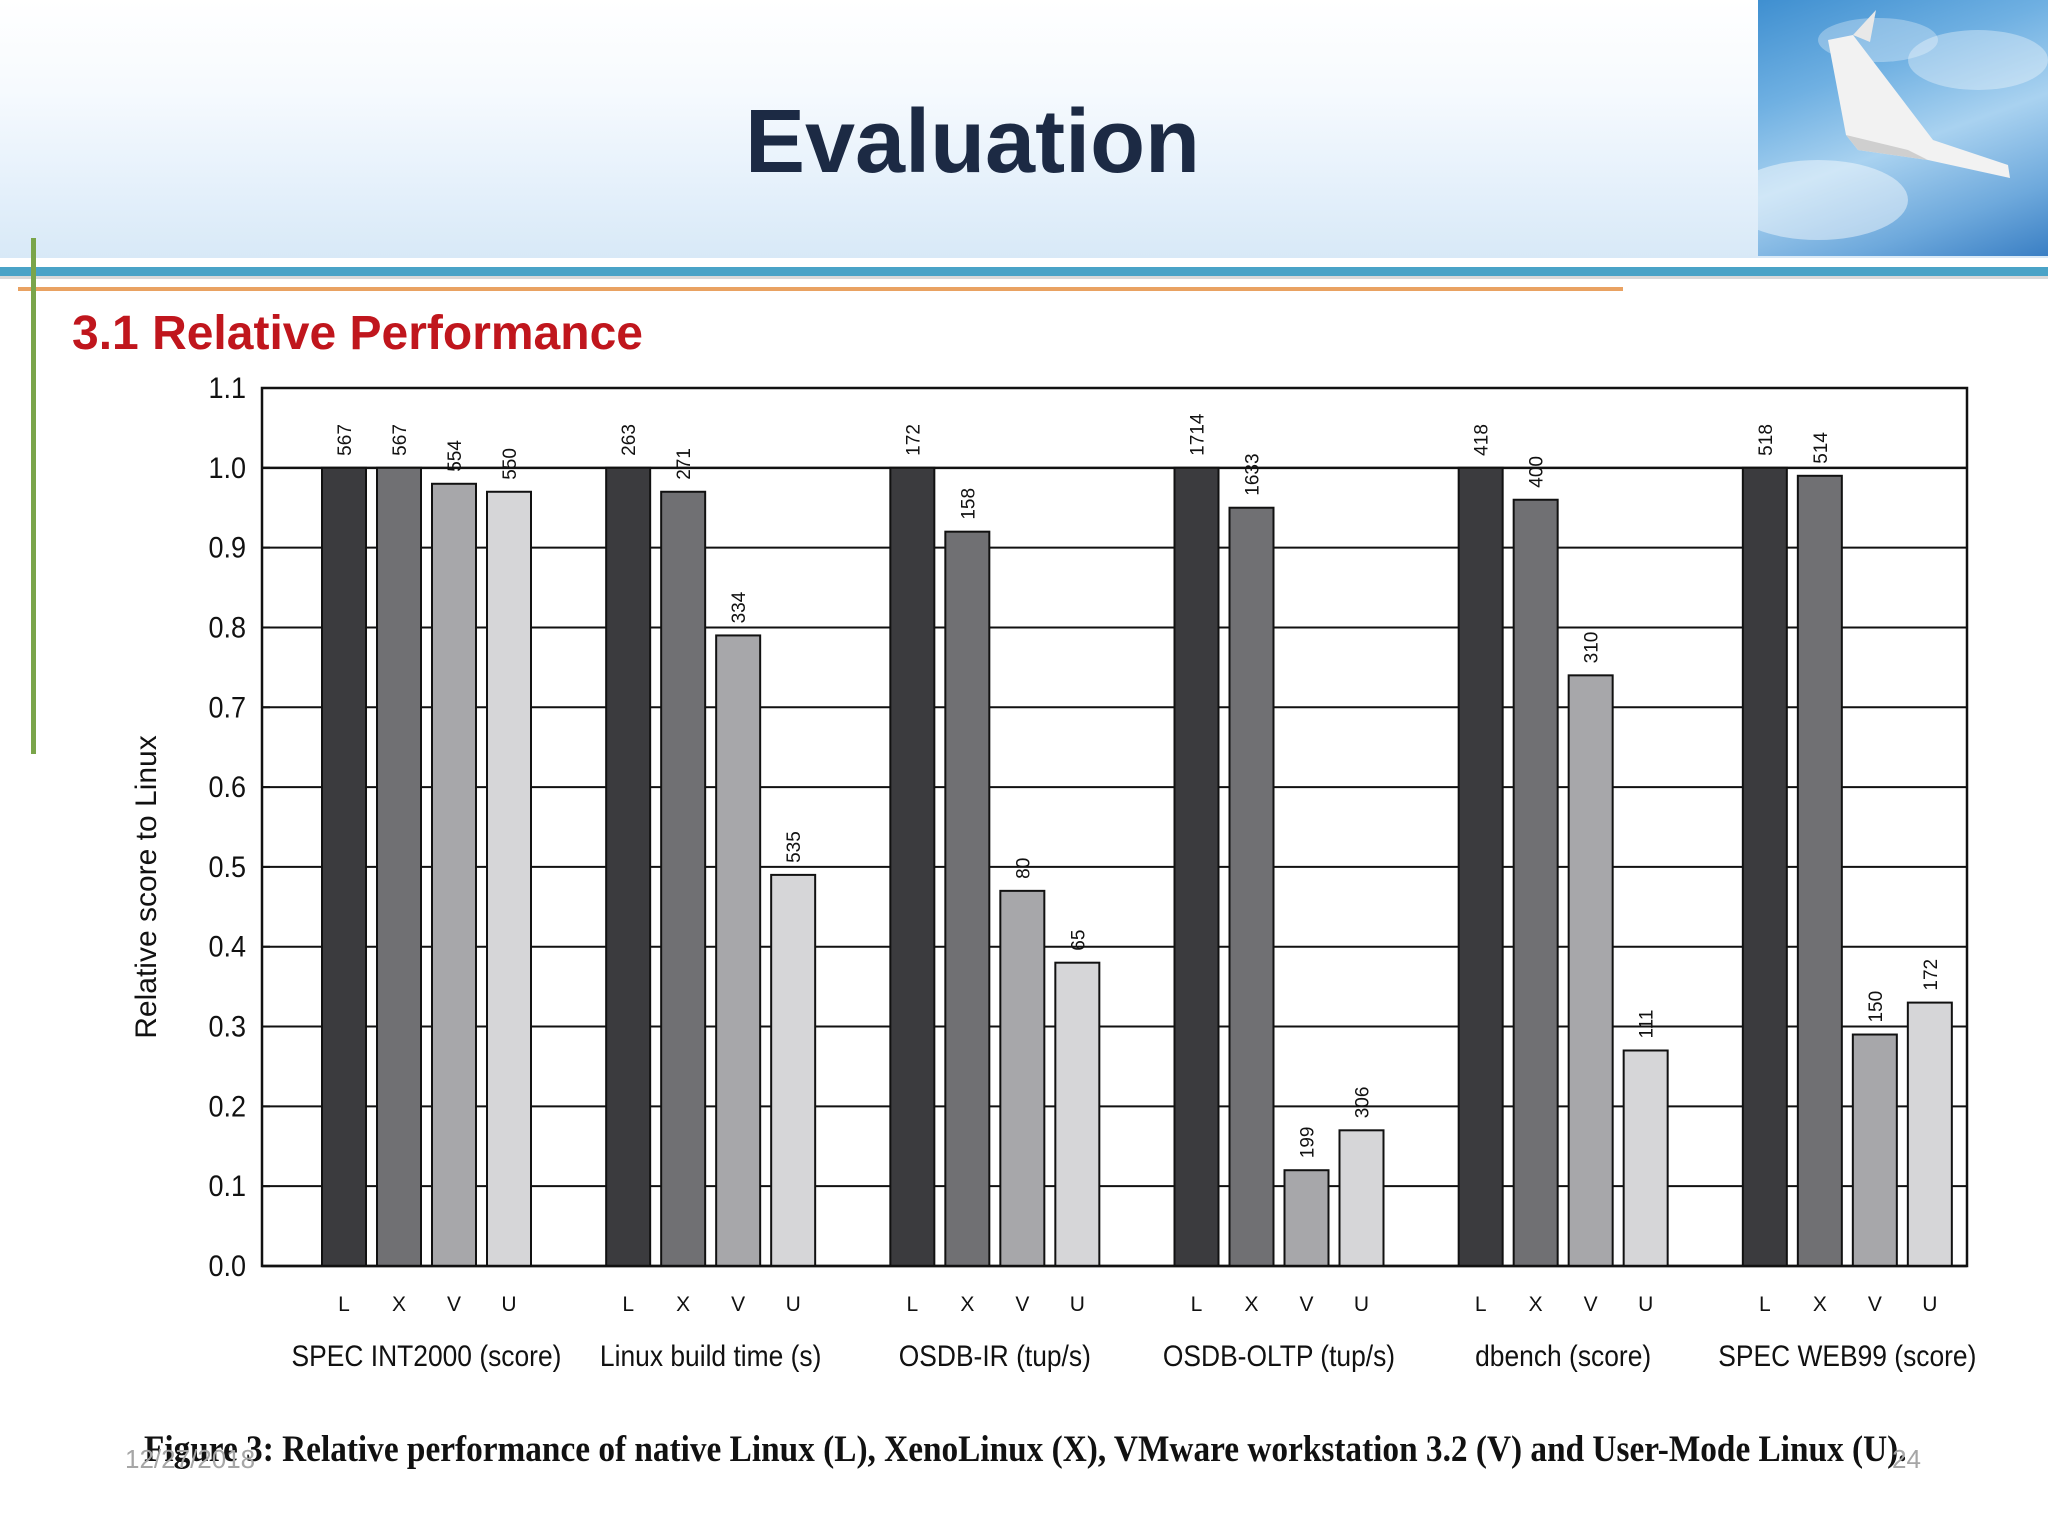 The width and height of the screenshot is (2048, 1536). Describe the element at coordinates (33, 496) in the screenshot. I see `accent-bar` at that location.